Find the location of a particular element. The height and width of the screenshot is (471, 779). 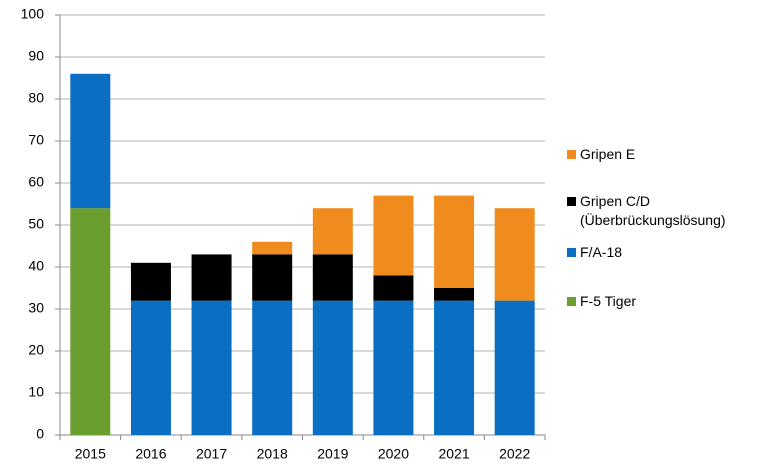

x-tick-label: 2020 is located at coordinates (393, 454).